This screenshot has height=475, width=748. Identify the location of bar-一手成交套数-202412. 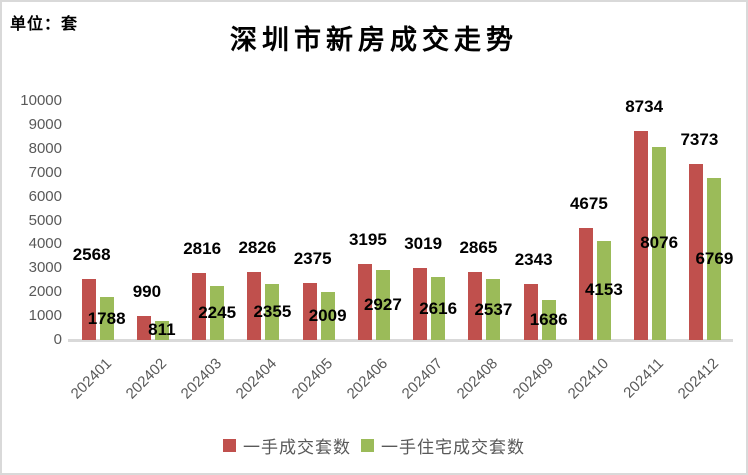
(696, 251).